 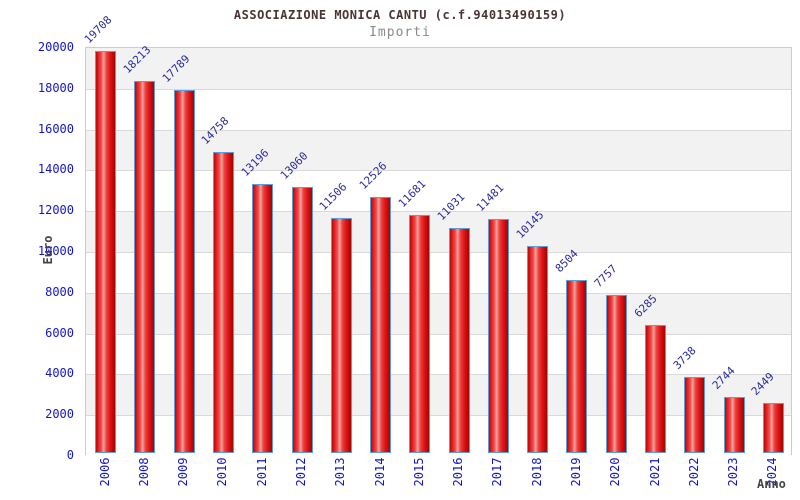 I want to click on x-tick-label: 2014, so click(x=379, y=472).